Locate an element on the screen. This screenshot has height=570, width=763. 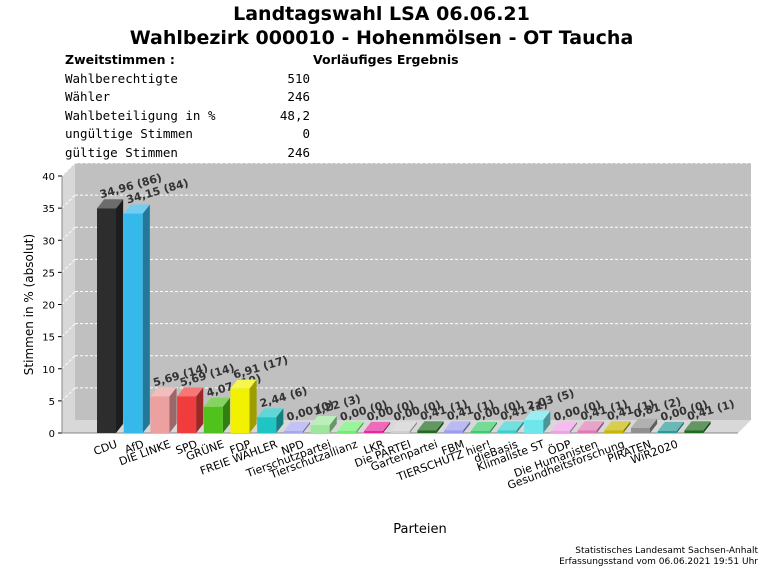
bar-tierschutzpartei is located at coordinates (323, 424).